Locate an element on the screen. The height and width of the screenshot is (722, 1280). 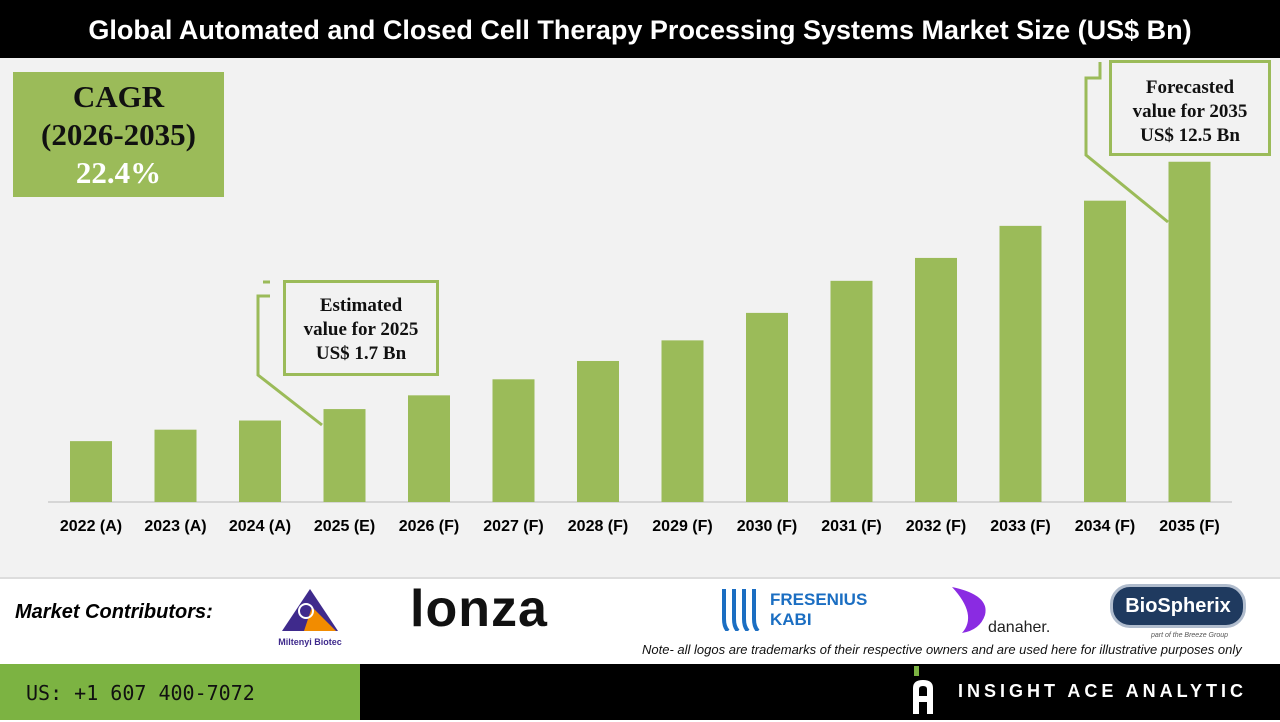
cagr-label: CAGR is located at coordinates (118, 96).